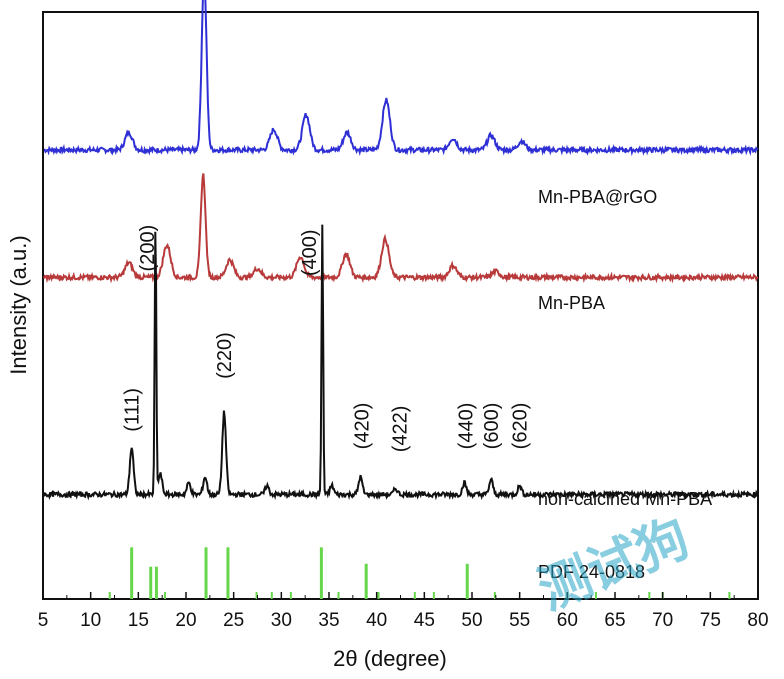  Describe the element at coordinates (466, 426) in the screenshot. I see `hkl-label: (440)` at that location.